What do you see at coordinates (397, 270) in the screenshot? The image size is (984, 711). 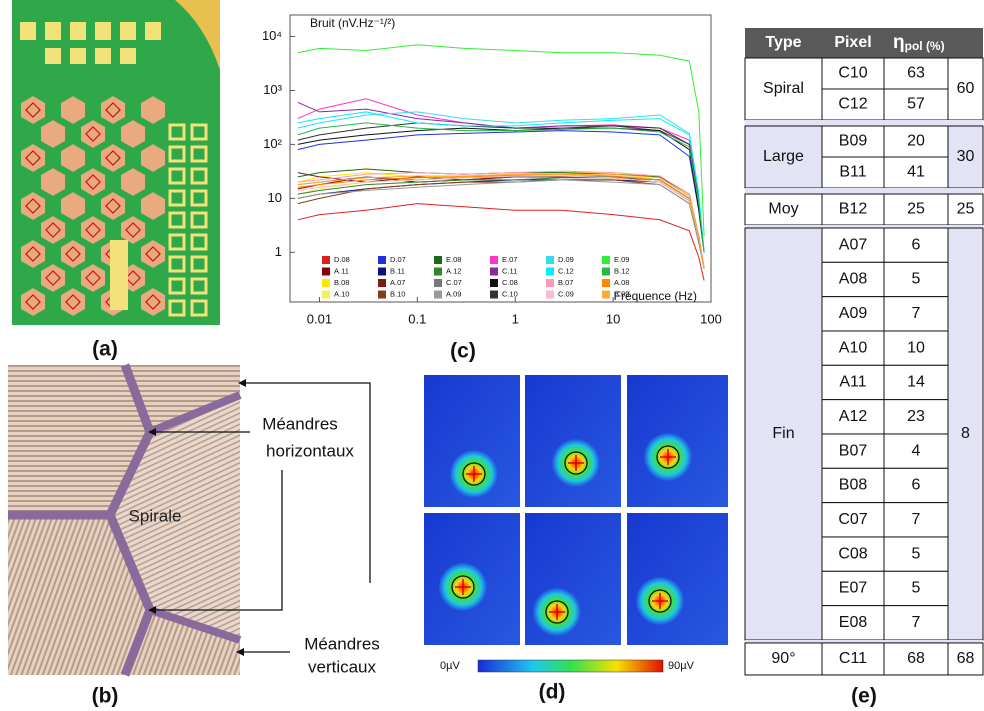 I see `legend-label: B.11` at bounding box center [397, 270].